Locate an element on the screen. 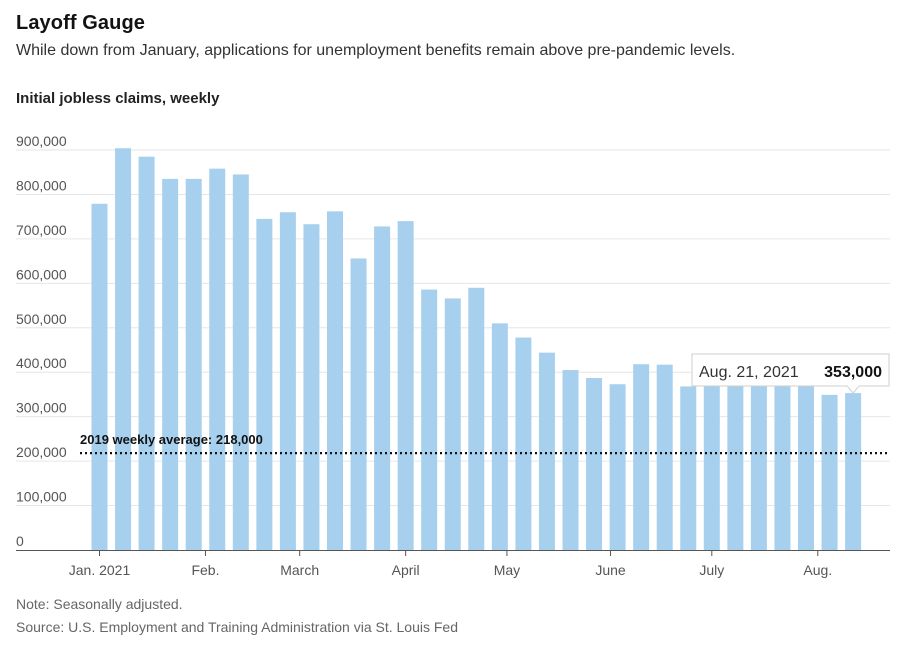 This screenshot has width=906, height=648. tooltip: Aug. 21, 2021 353,000 is located at coordinates (790, 373).